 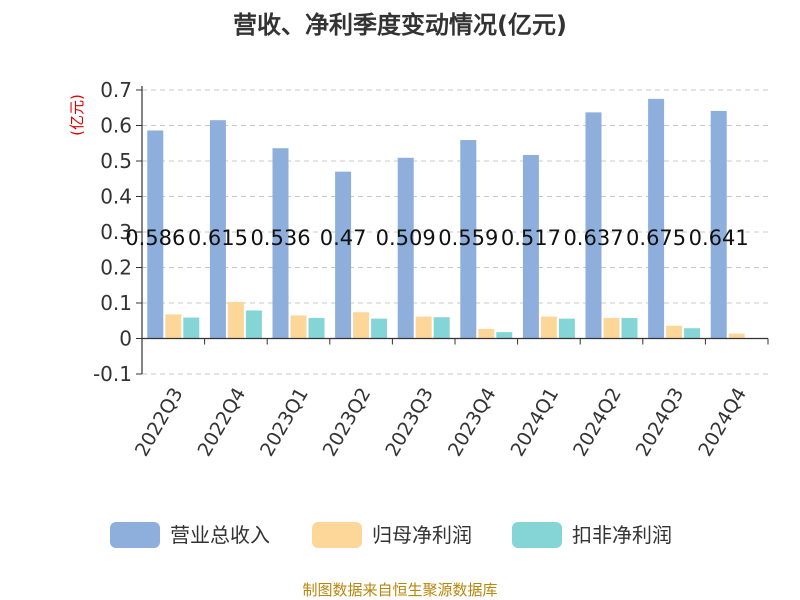 I want to click on x-tick-label: 2024Q2, so click(x=597, y=422).